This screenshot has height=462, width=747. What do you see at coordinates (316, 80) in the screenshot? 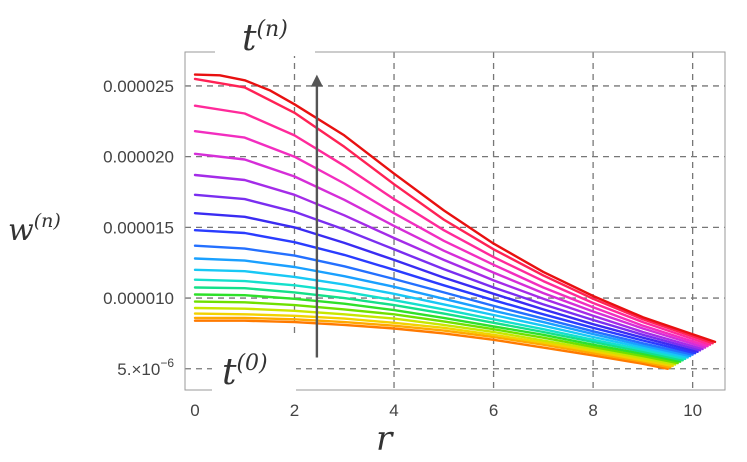
I see `arrow-head` at bounding box center [316, 80].